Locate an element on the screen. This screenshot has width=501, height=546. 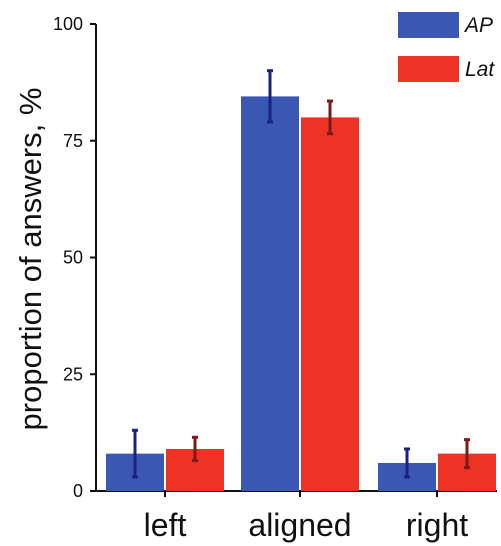
y-tick-label: 25 is located at coordinates (73, 374).